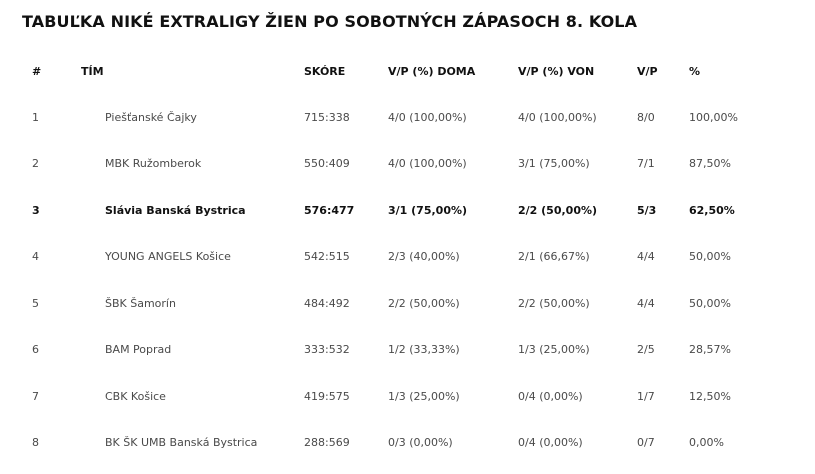 The height and width of the screenshot is (474, 815). Describe the element at coordinates (710, 164) in the screenshot. I see `cell-win-pct: 87,50%` at that location.